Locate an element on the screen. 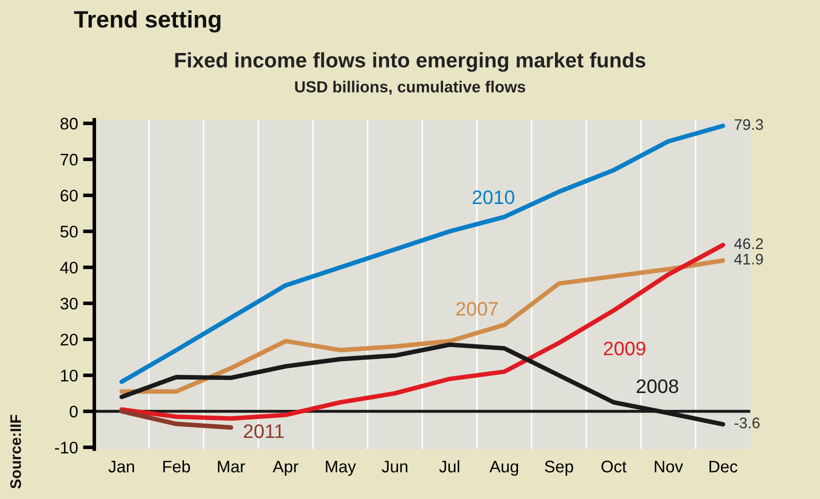 The image size is (820, 499). y-tick-label: 30 is located at coordinates (69, 304).